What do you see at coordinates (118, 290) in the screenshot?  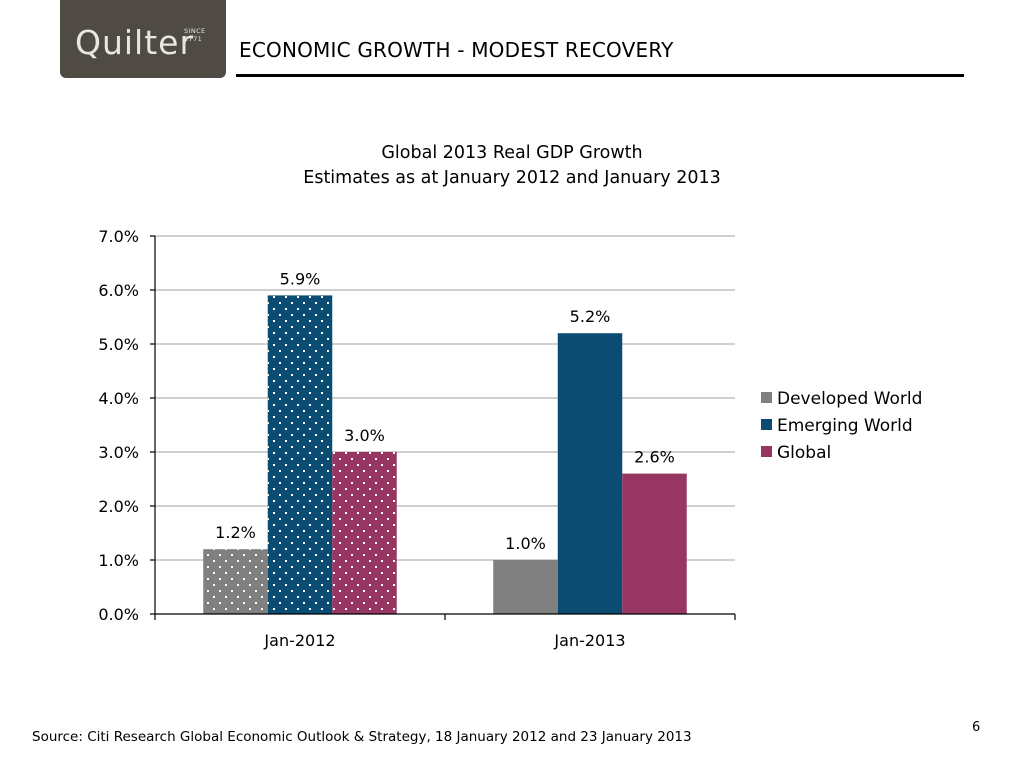 I see `y-tick-label: 6.0%` at bounding box center [118, 290].